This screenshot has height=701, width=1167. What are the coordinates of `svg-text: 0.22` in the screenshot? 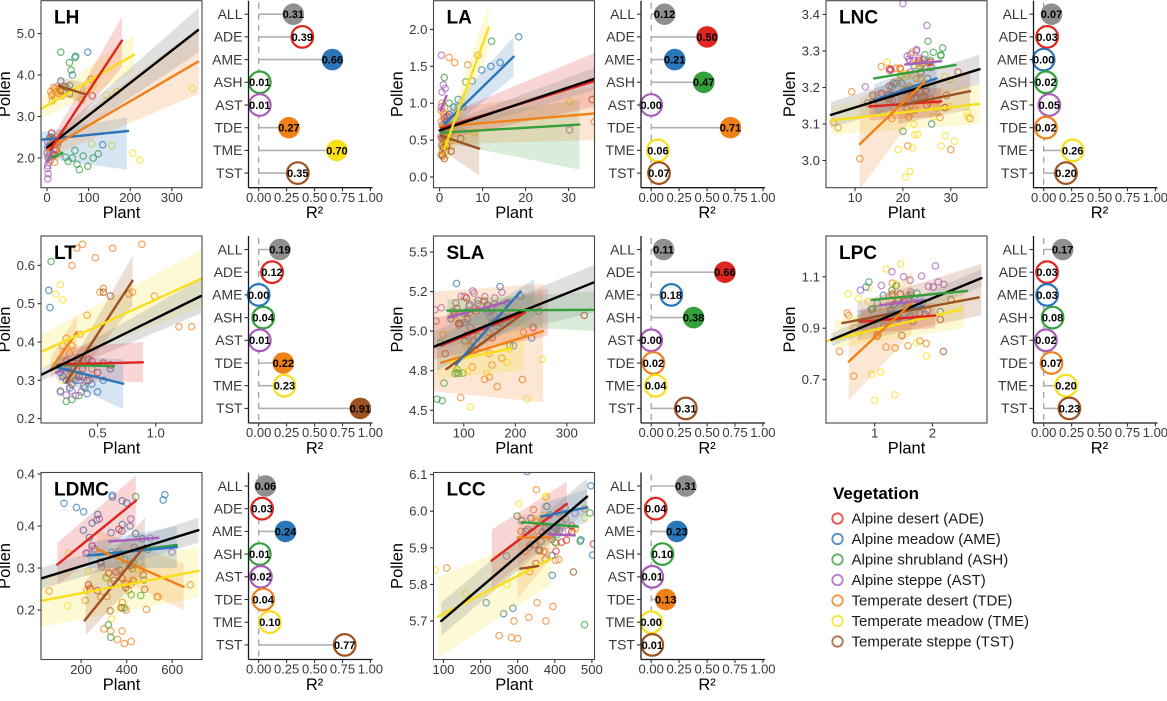 It's located at (283, 364).